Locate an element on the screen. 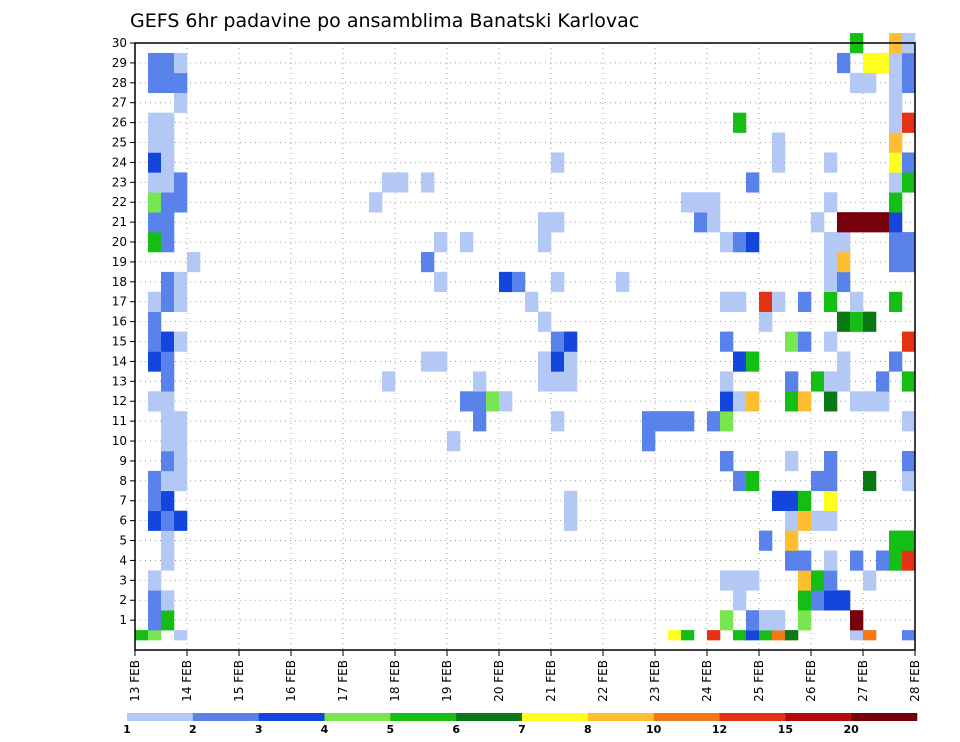 Image resolution: width=960 pixels, height=742 pixels. y-tick-label: 28 is located at coordinates (119, 83).